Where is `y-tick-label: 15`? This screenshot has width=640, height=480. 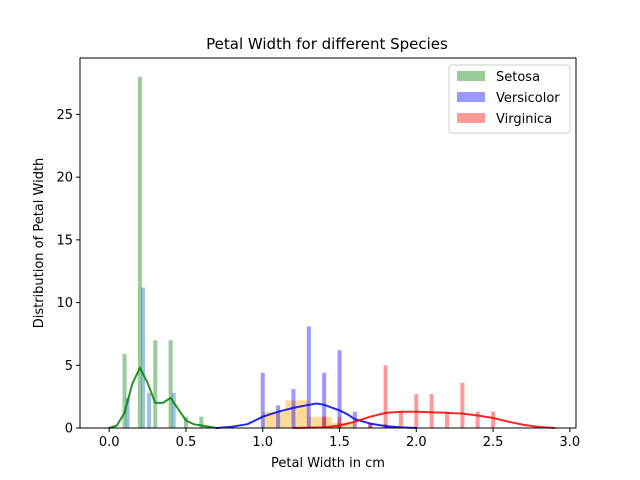
y-tick-label: 15 is located at coordinates (64, 240).